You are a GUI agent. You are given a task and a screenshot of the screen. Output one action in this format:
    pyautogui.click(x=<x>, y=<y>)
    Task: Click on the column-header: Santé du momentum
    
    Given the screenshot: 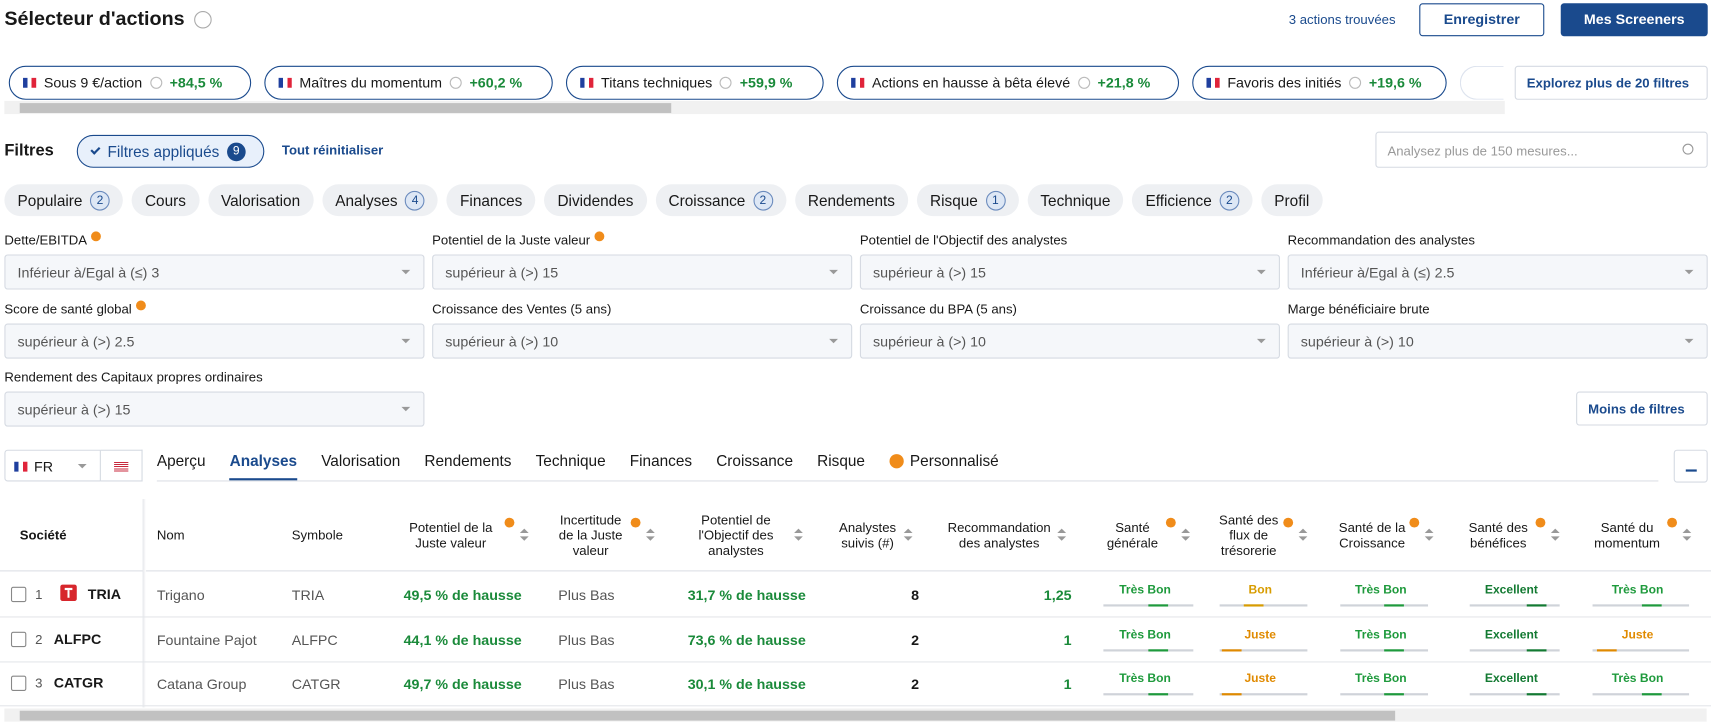 What is the action you would take?
    pyautogui.click(x=1640, y=534)
    